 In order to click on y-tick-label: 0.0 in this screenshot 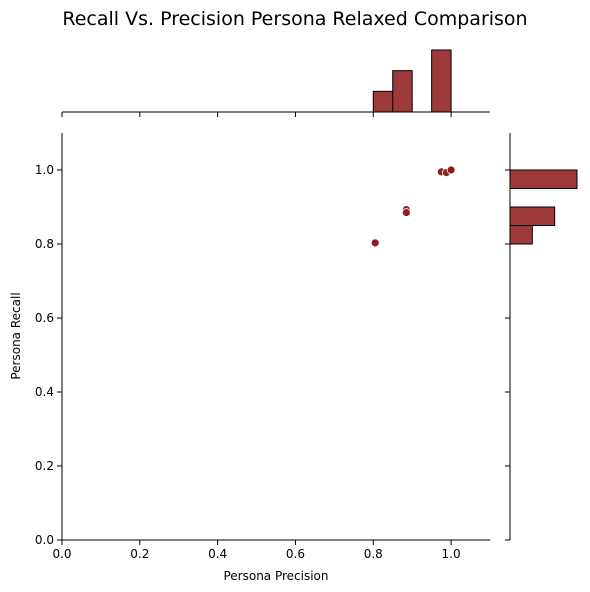, I will do `click(44, 540)`.